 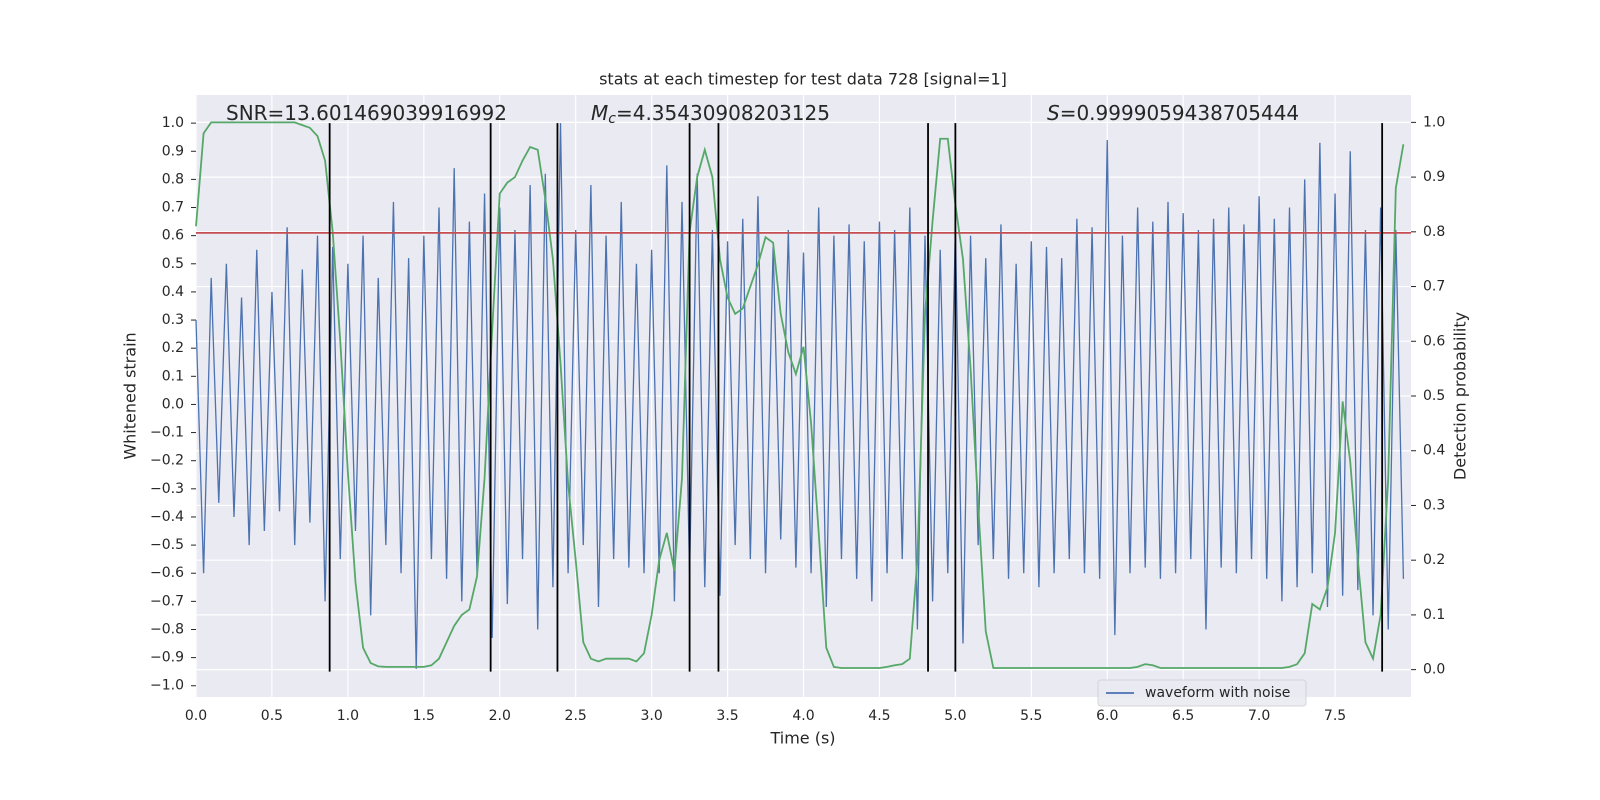 I want to click on legend-box, so click(x=1202, y=693).